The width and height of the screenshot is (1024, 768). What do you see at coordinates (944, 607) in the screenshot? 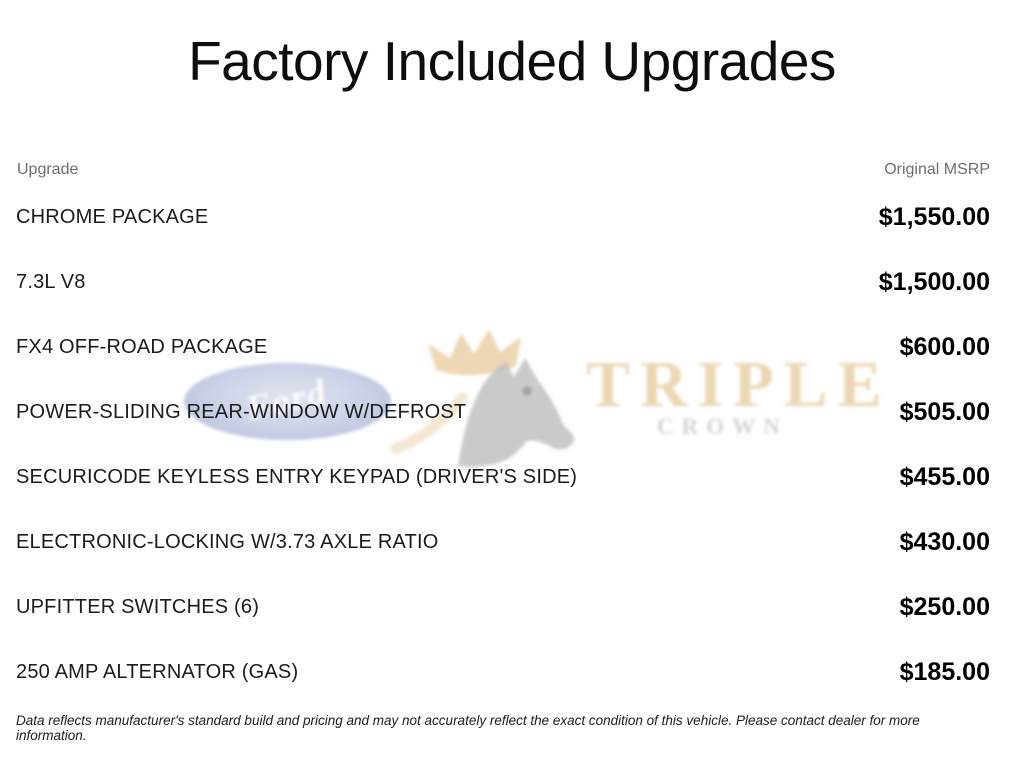
I see `upgrade-price: $250.00` at bounding box center [944, 607].